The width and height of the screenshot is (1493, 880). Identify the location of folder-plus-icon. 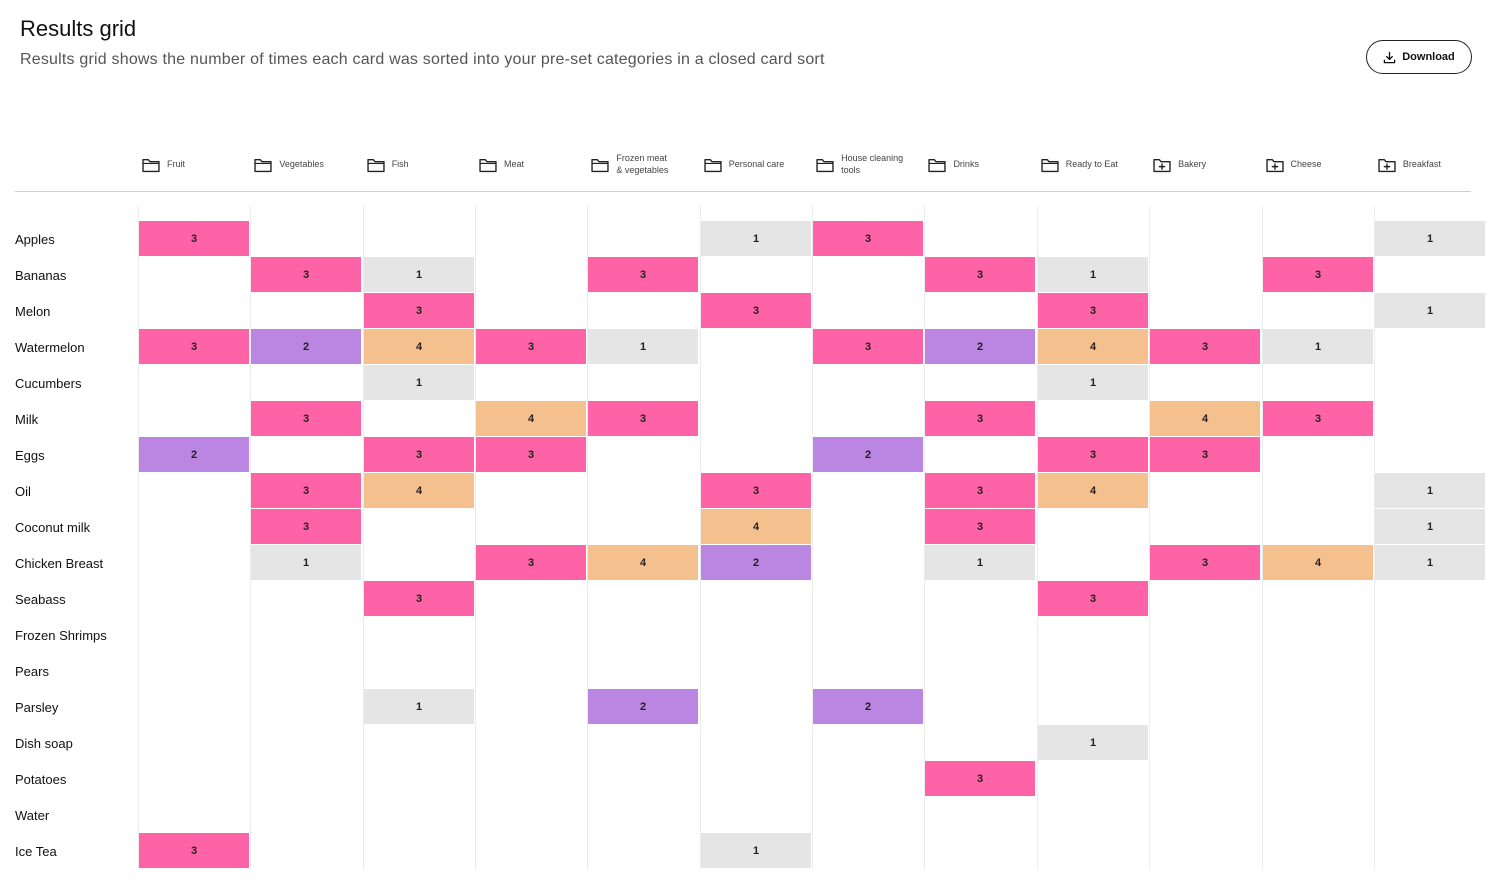
(1162, 165).